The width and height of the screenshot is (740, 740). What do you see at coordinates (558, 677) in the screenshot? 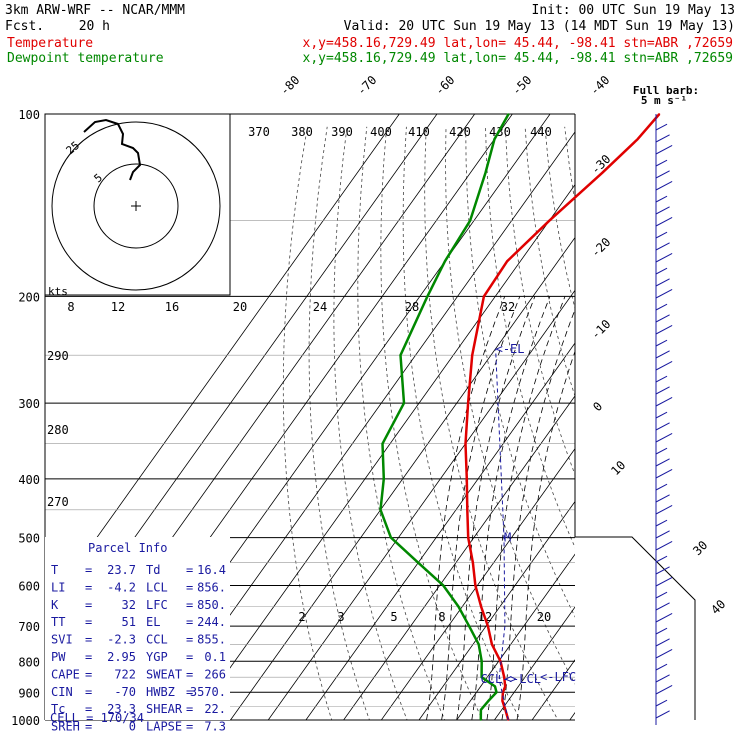
I see `level-annotation: <-LFC` at bounding box center [558, 677].